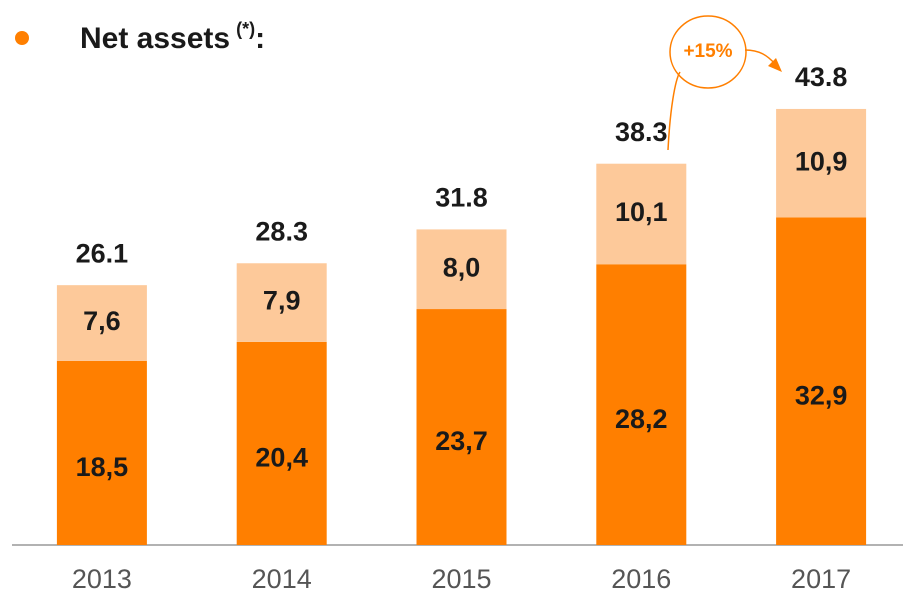 This screenshot has width=903, height=600. I want to click on annotation: +15%, so click(707, 51).